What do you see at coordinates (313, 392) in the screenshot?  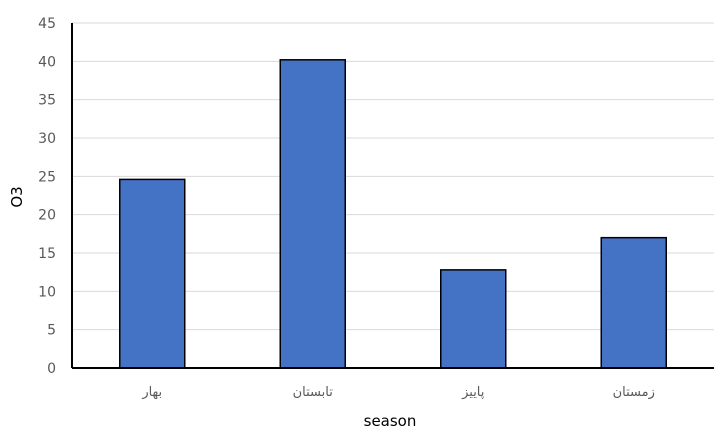 I see `x-tick-label: تابستان` at bounding box center [313, 392].